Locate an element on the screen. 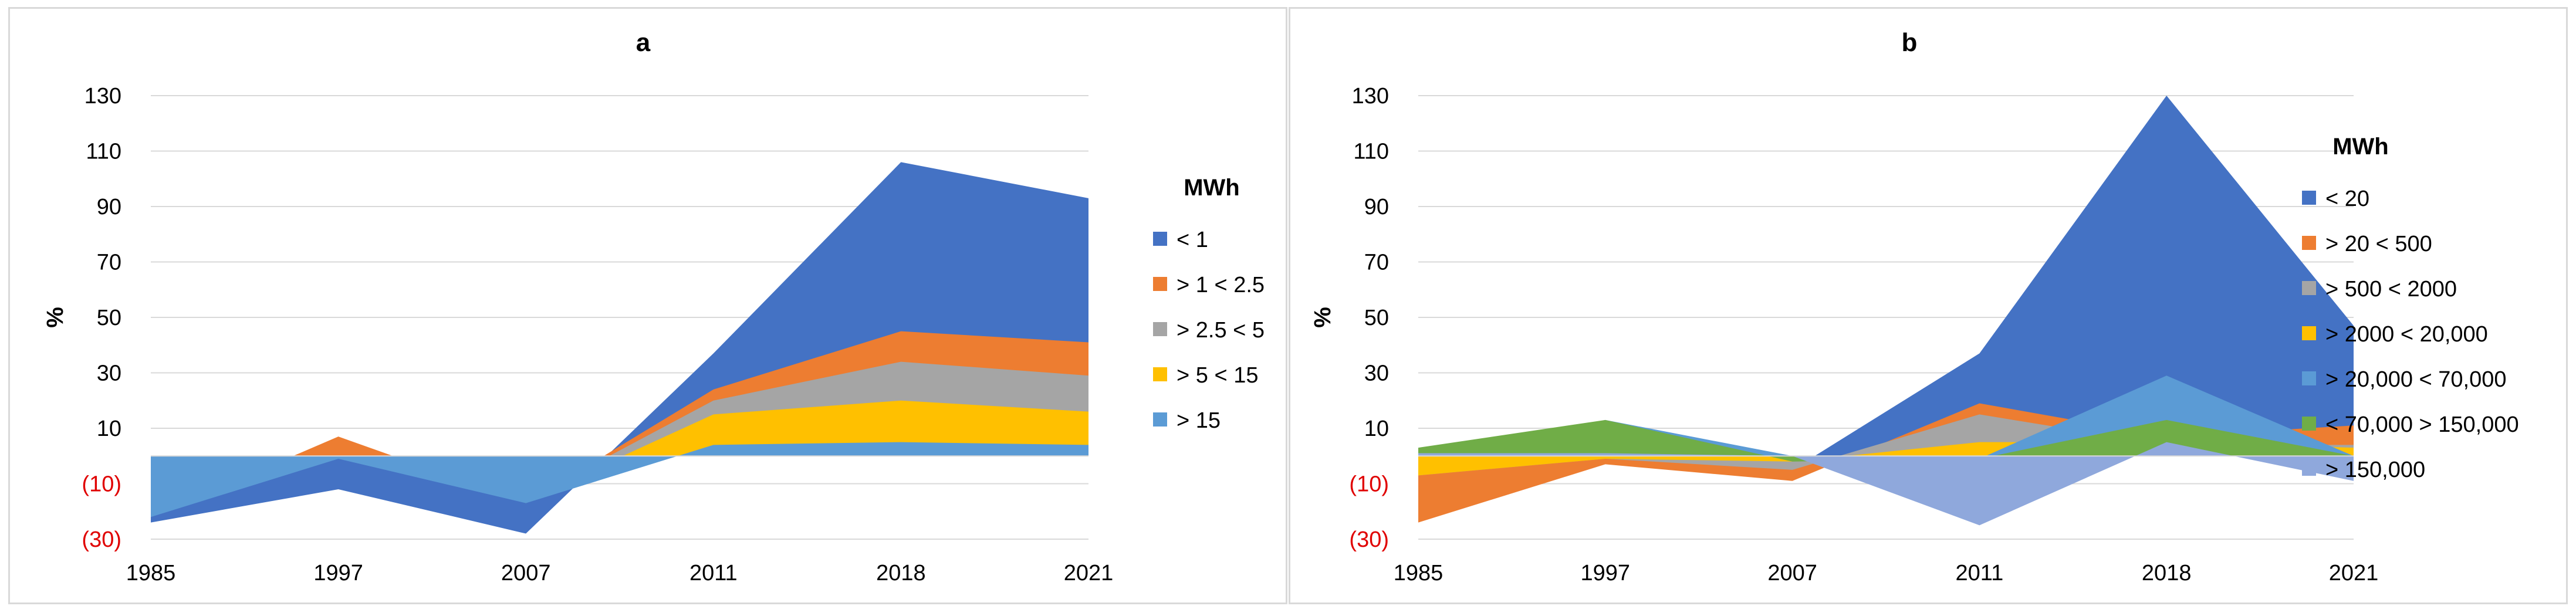  legend-label: < 1 is located at coordinates (1192, 240).